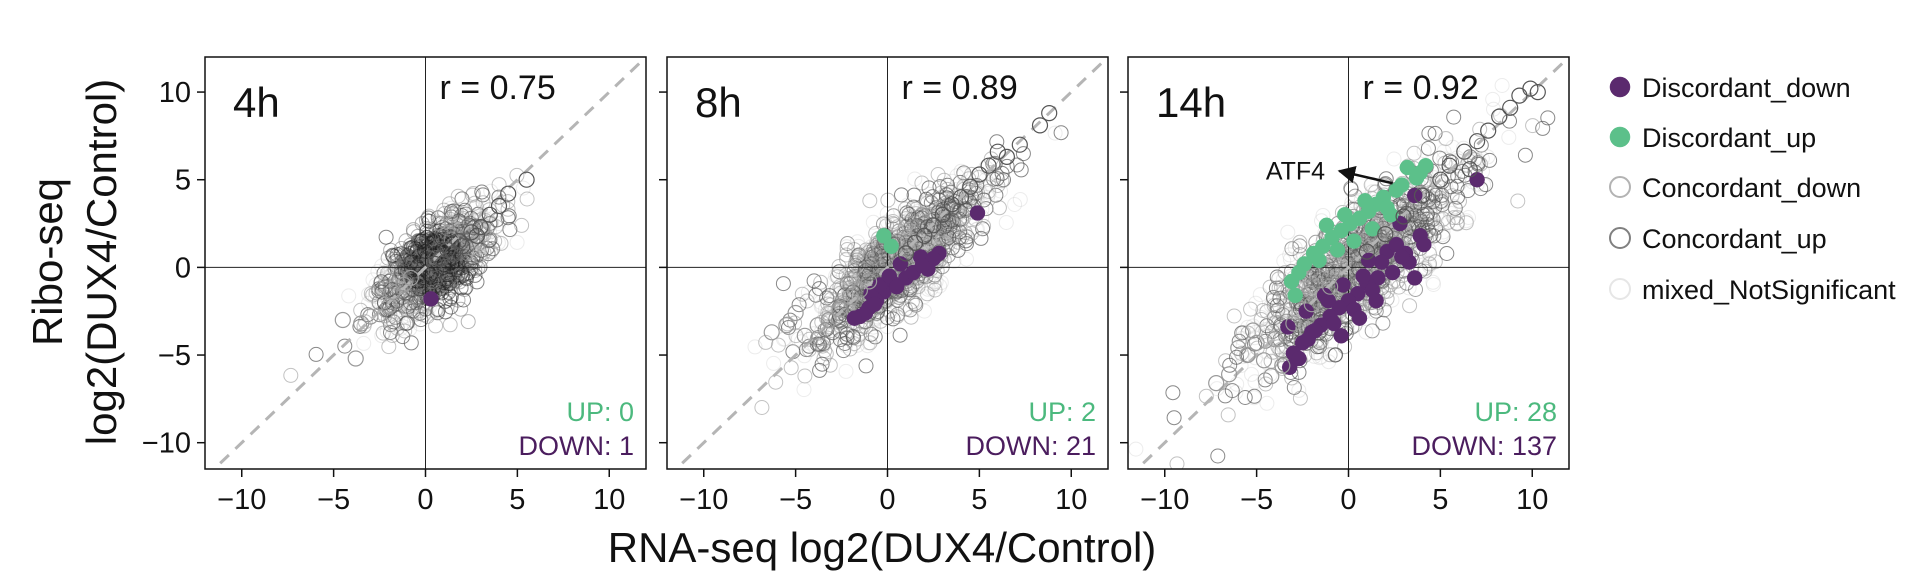 The height and width of the screenshot is (586, 1920). I want to click on x-tick-label: 5, so click(979, 500).